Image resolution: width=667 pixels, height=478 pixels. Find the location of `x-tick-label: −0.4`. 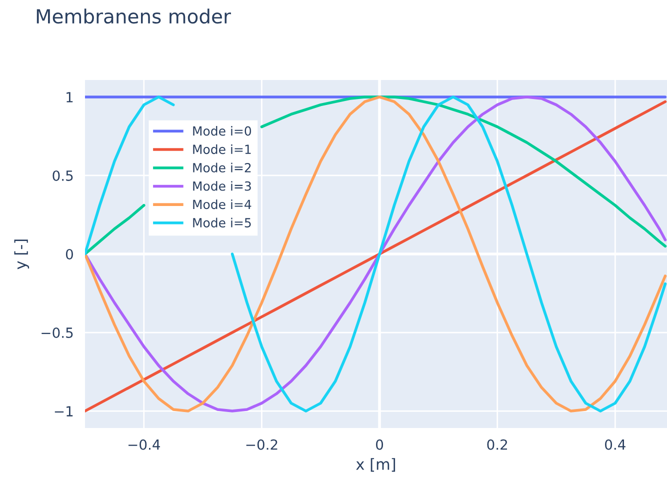

x-tick-label: −0.4 is located at coordinates (144, 444).